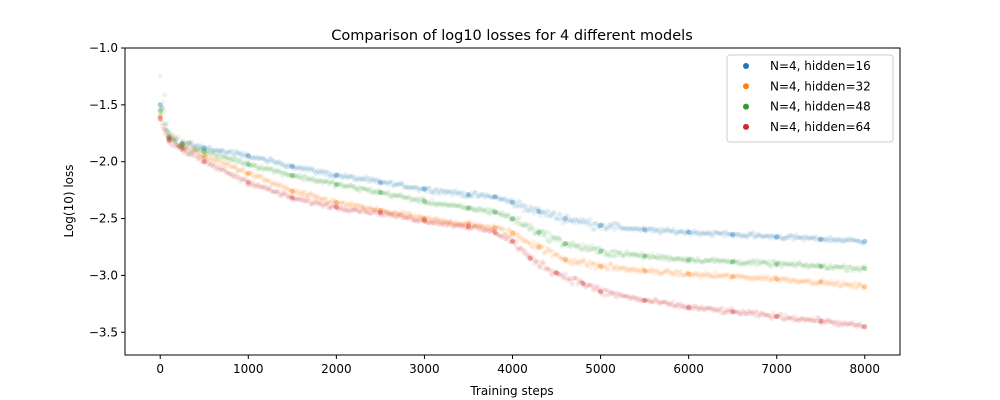  Describe the element at coordinates (518, 365) in the screenshot. I see `x-axis-ticks: 0 1000 2000 3000 4000 5000 6000 7000 8000` at that location.